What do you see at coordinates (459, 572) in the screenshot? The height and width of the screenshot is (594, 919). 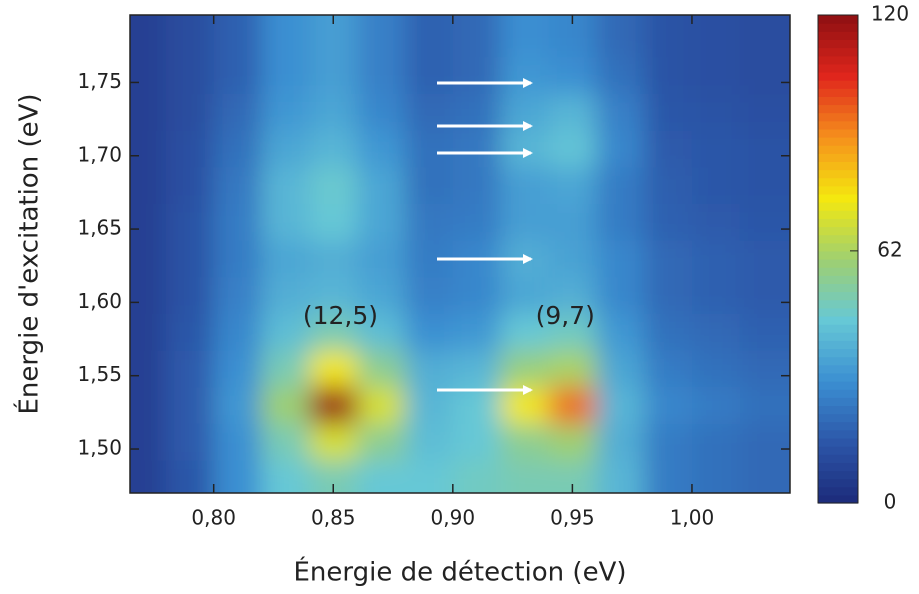 I see `x-axis-label: Énergie de détection (eV)` at bounding box center [459, 572].